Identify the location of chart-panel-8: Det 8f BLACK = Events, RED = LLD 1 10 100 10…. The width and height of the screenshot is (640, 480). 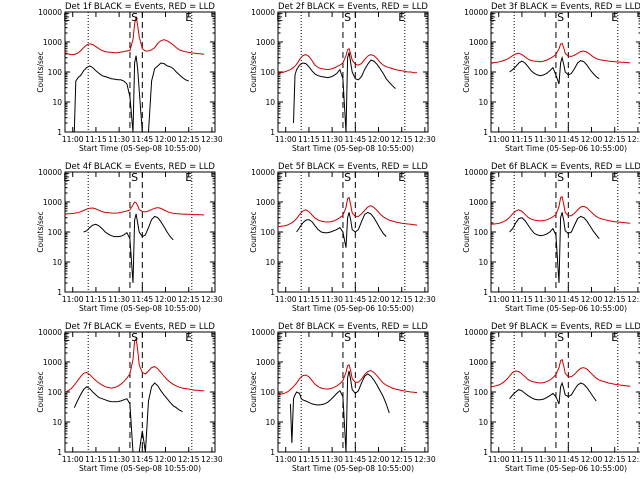
(342, 397).